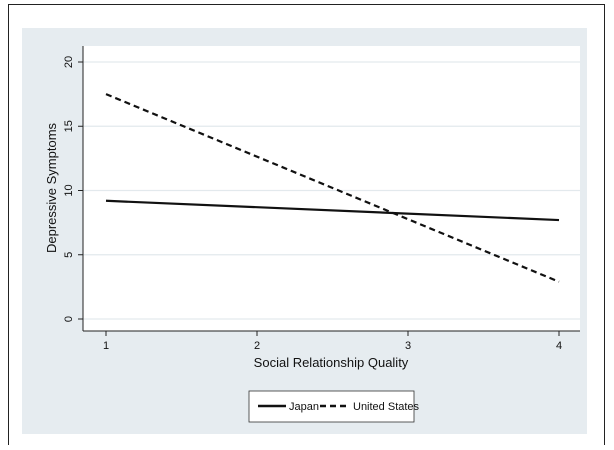 This screenshot has width=614, height=450. Describe the element at coordinates (69, 190) in the screenshot. I see `y-tick-label-10: 10` at that location.